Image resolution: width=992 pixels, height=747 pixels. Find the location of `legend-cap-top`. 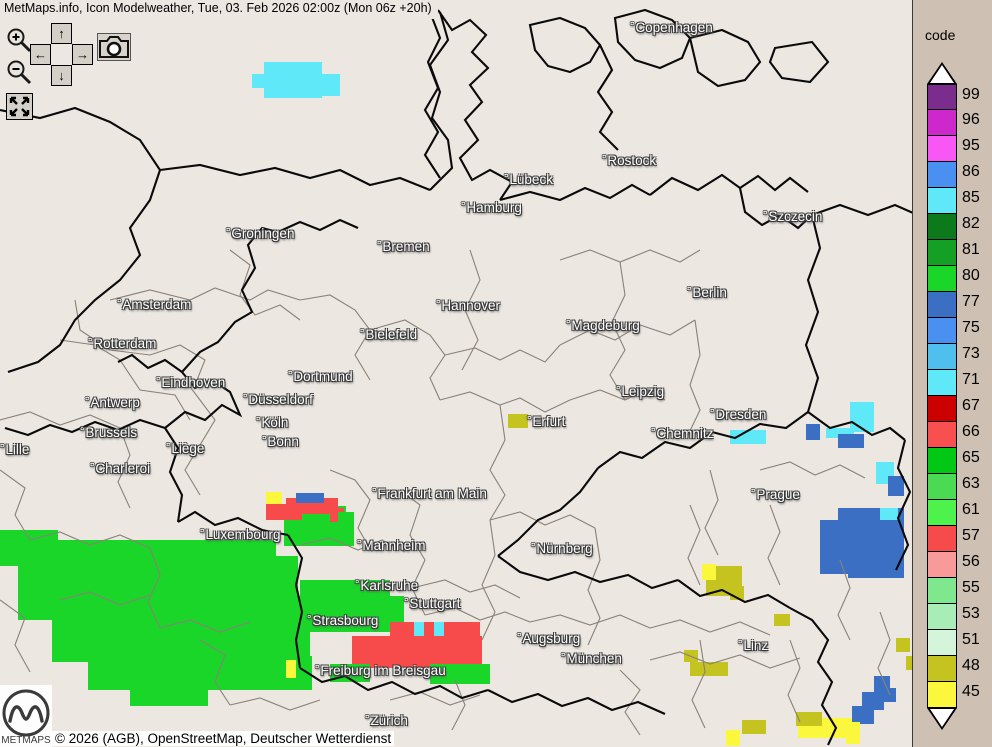

legend-cap-top is located at coordinates (942, 73).